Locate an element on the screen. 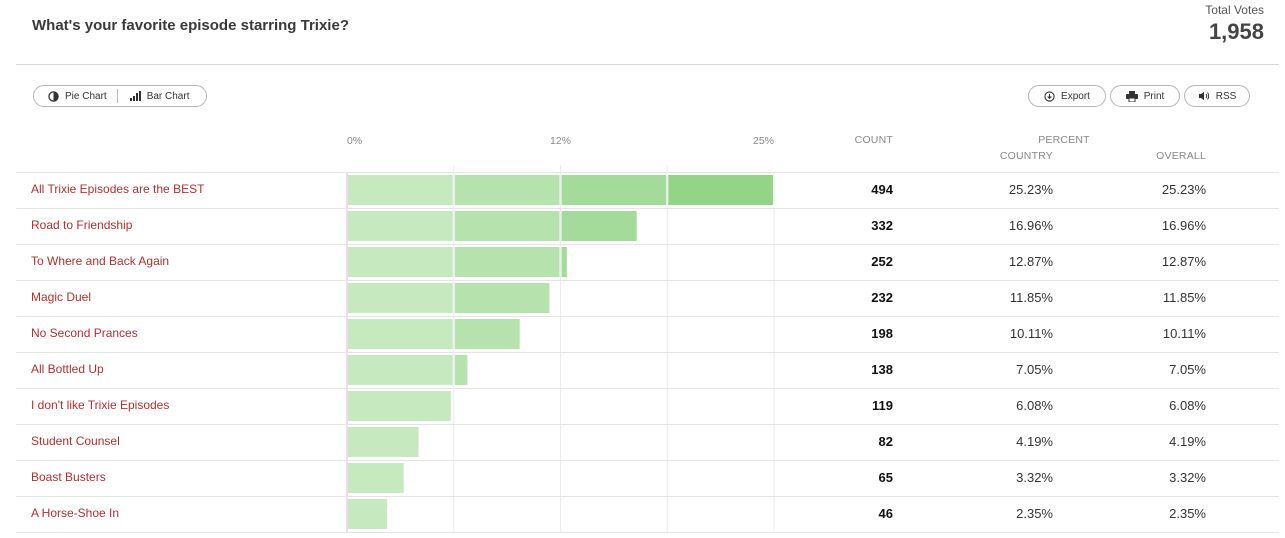 This screenshot has height=538, width=1285. export-button: Export is located at coordinates (1067, 96).